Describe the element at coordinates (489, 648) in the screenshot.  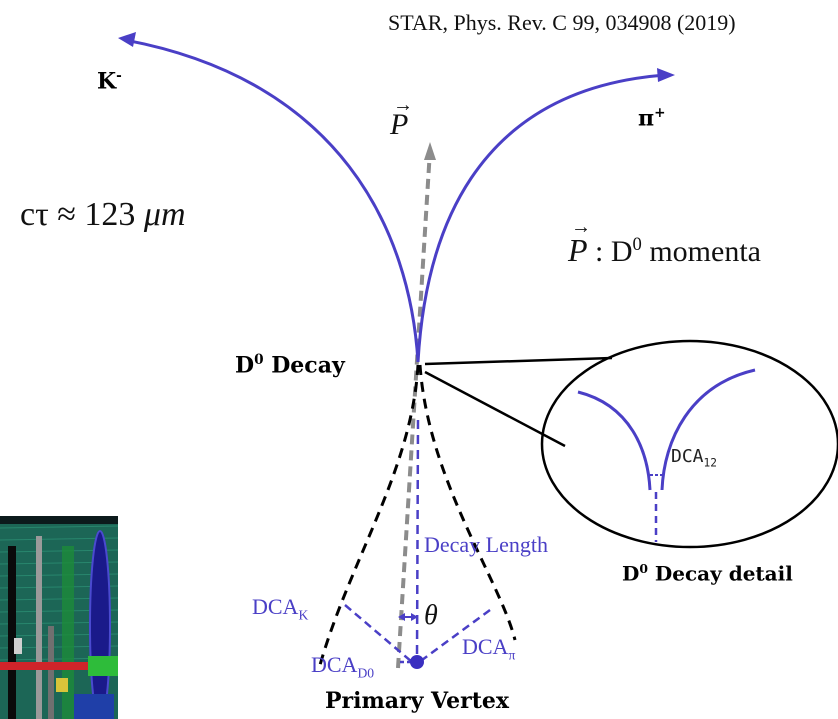
I see `dca-pi-label: DCAπ` at that location.